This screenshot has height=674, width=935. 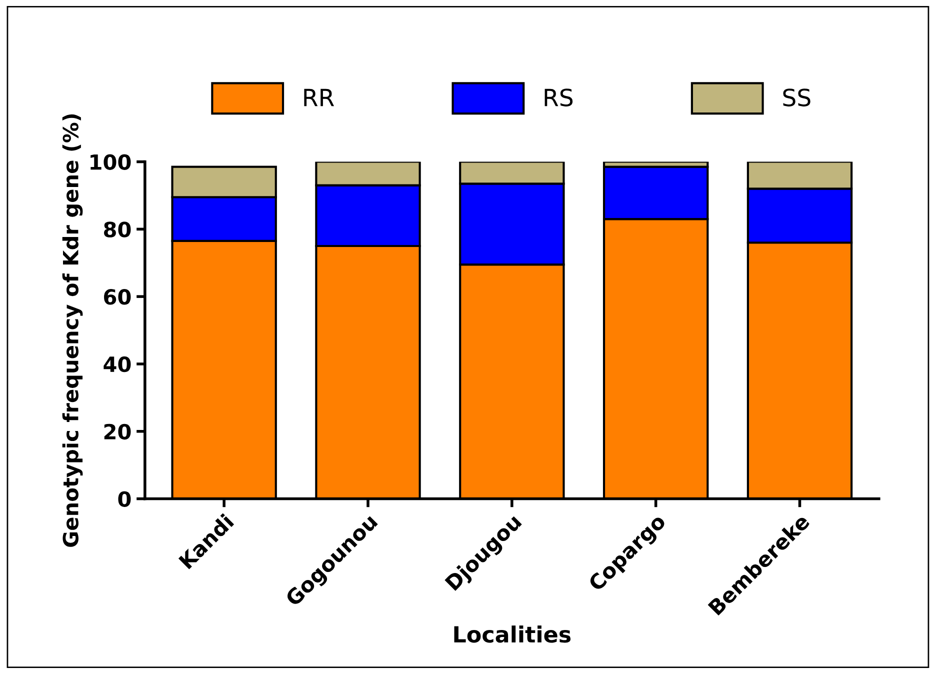 I want to click on y-tick-label: 100, so click(x=110, y=162).